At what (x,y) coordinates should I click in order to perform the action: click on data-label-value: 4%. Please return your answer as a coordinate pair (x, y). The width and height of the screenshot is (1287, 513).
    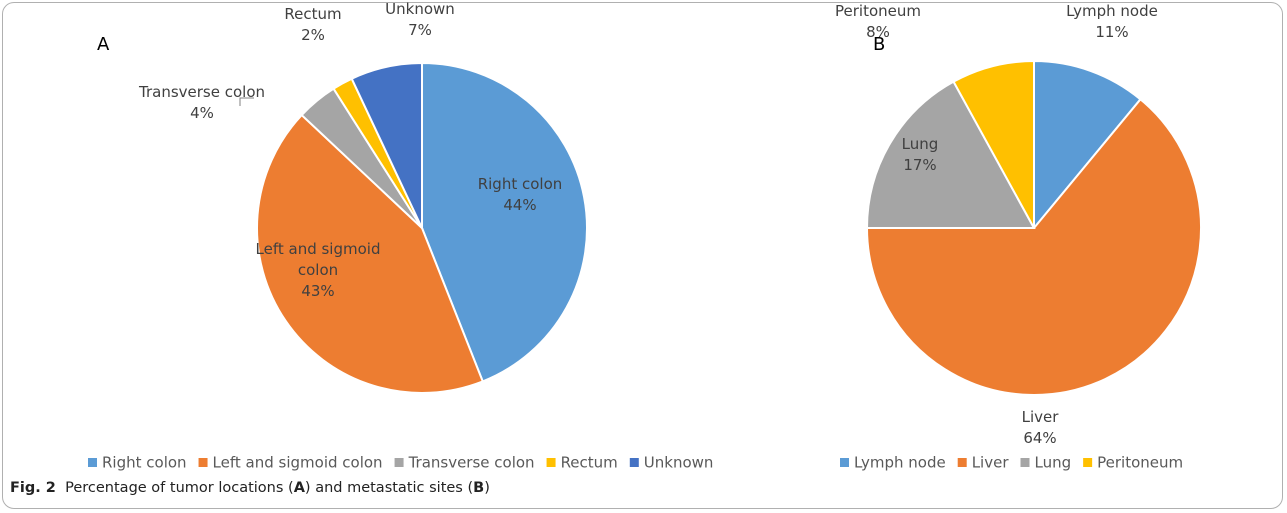
    Looking at the image, I should click on (202, 113).